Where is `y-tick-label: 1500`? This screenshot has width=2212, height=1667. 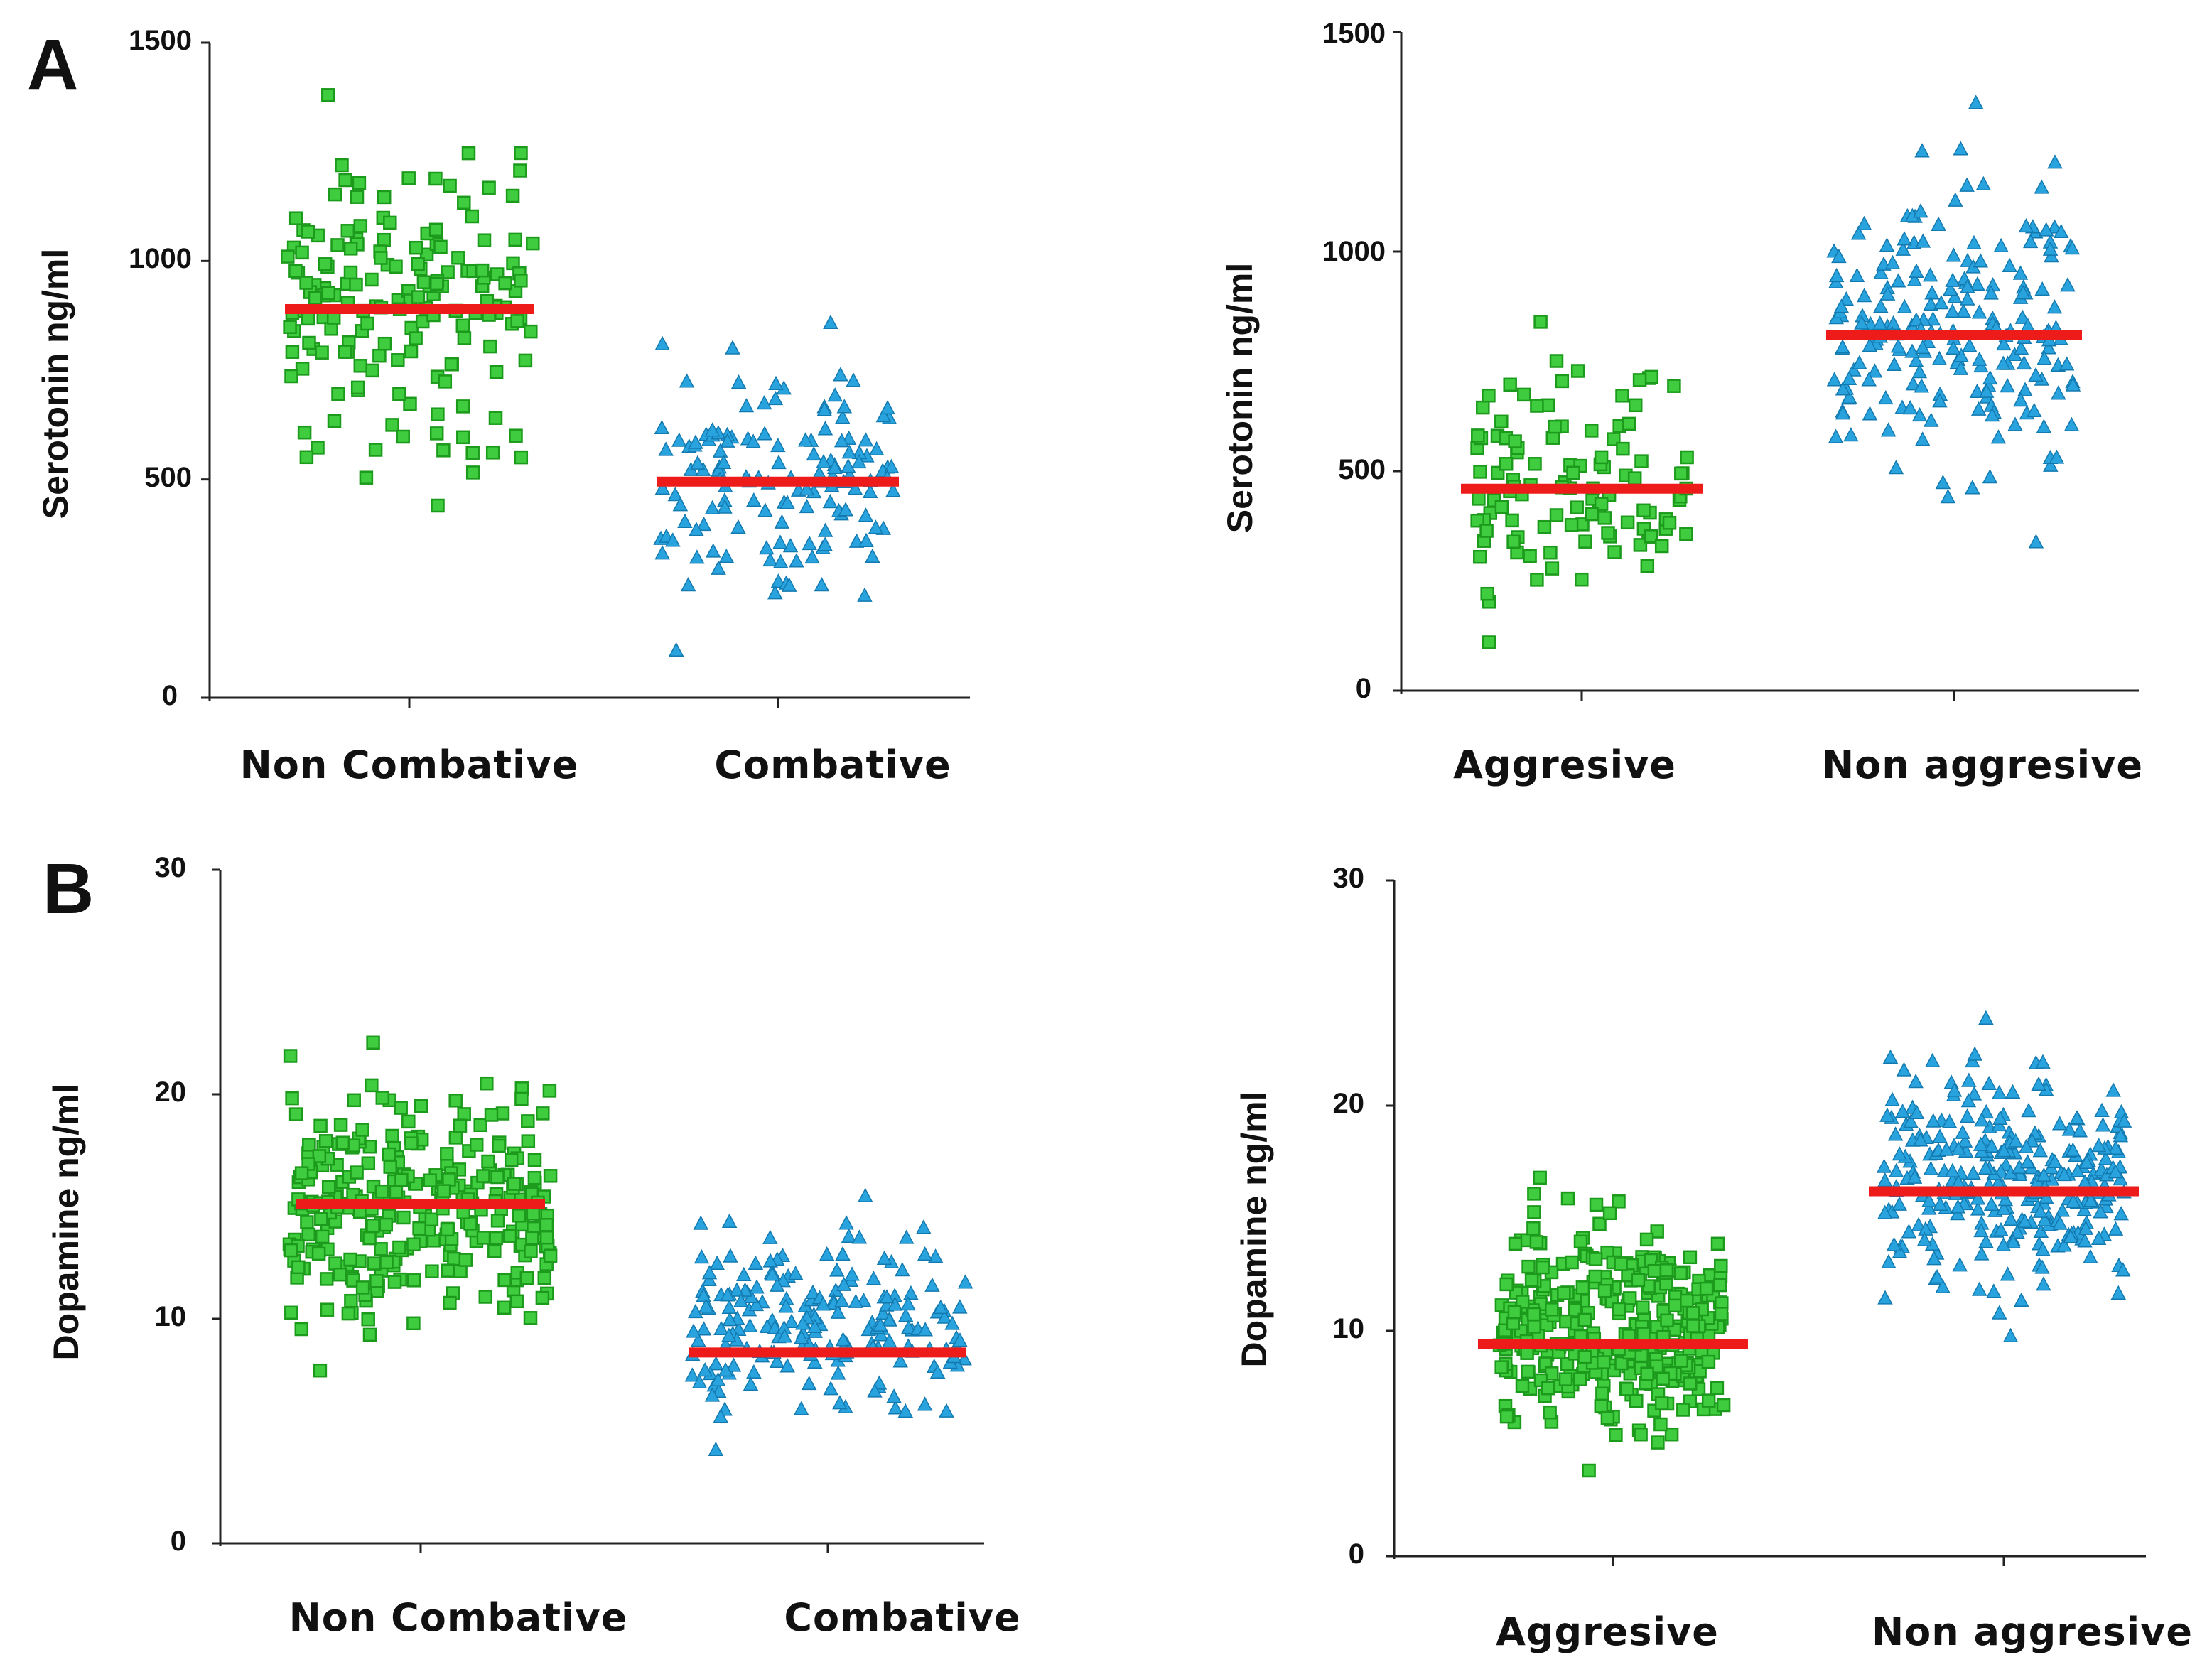 y-tick-label: 1500 is located at coordinates (1354, 33).